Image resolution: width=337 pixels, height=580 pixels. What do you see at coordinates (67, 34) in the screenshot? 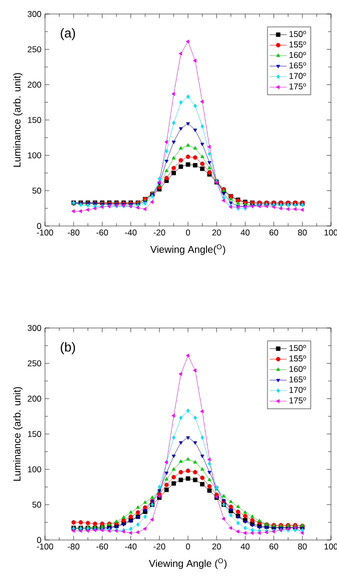
I see `annotation: (a)` at bounding box center [67, 34].